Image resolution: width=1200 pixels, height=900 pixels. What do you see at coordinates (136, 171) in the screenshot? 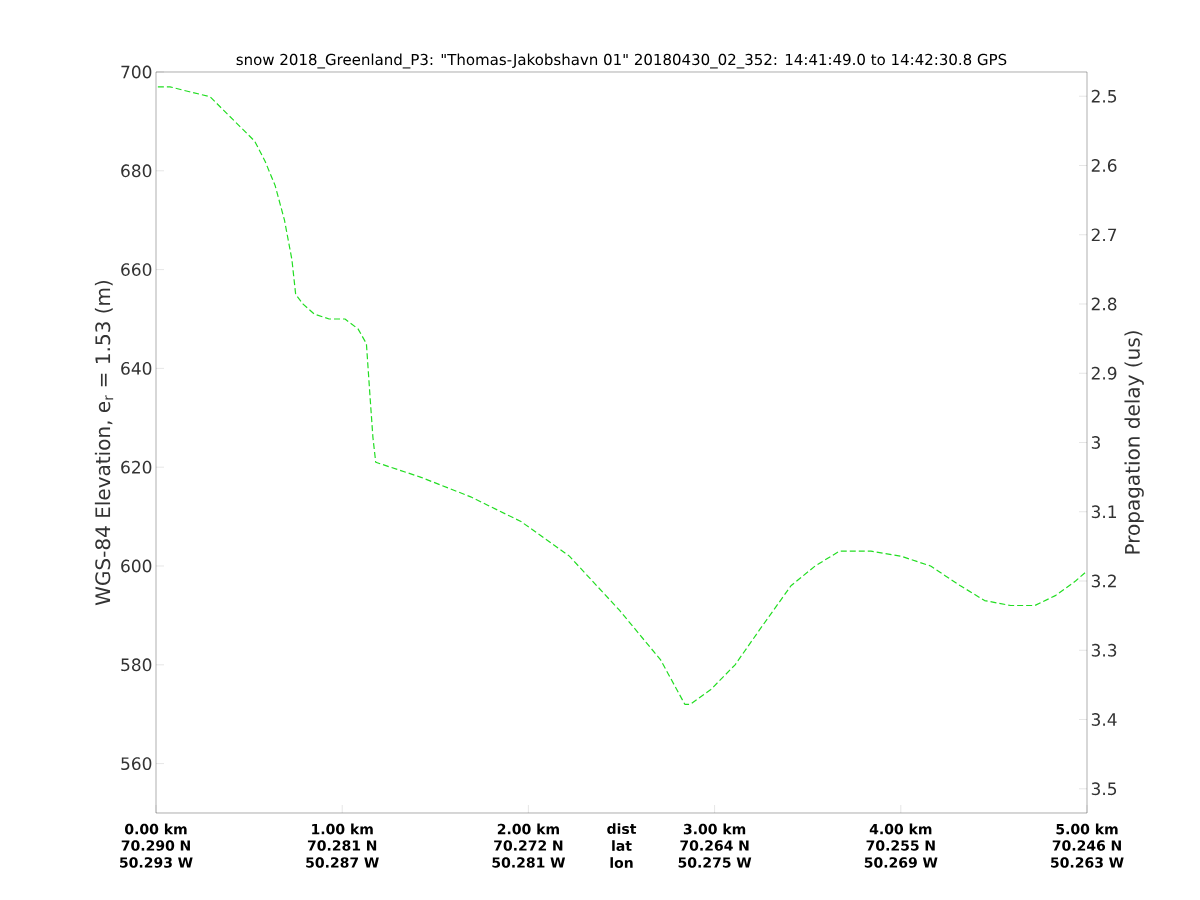
I see `y-tick-label: 680` at bounding box center [136, 171].